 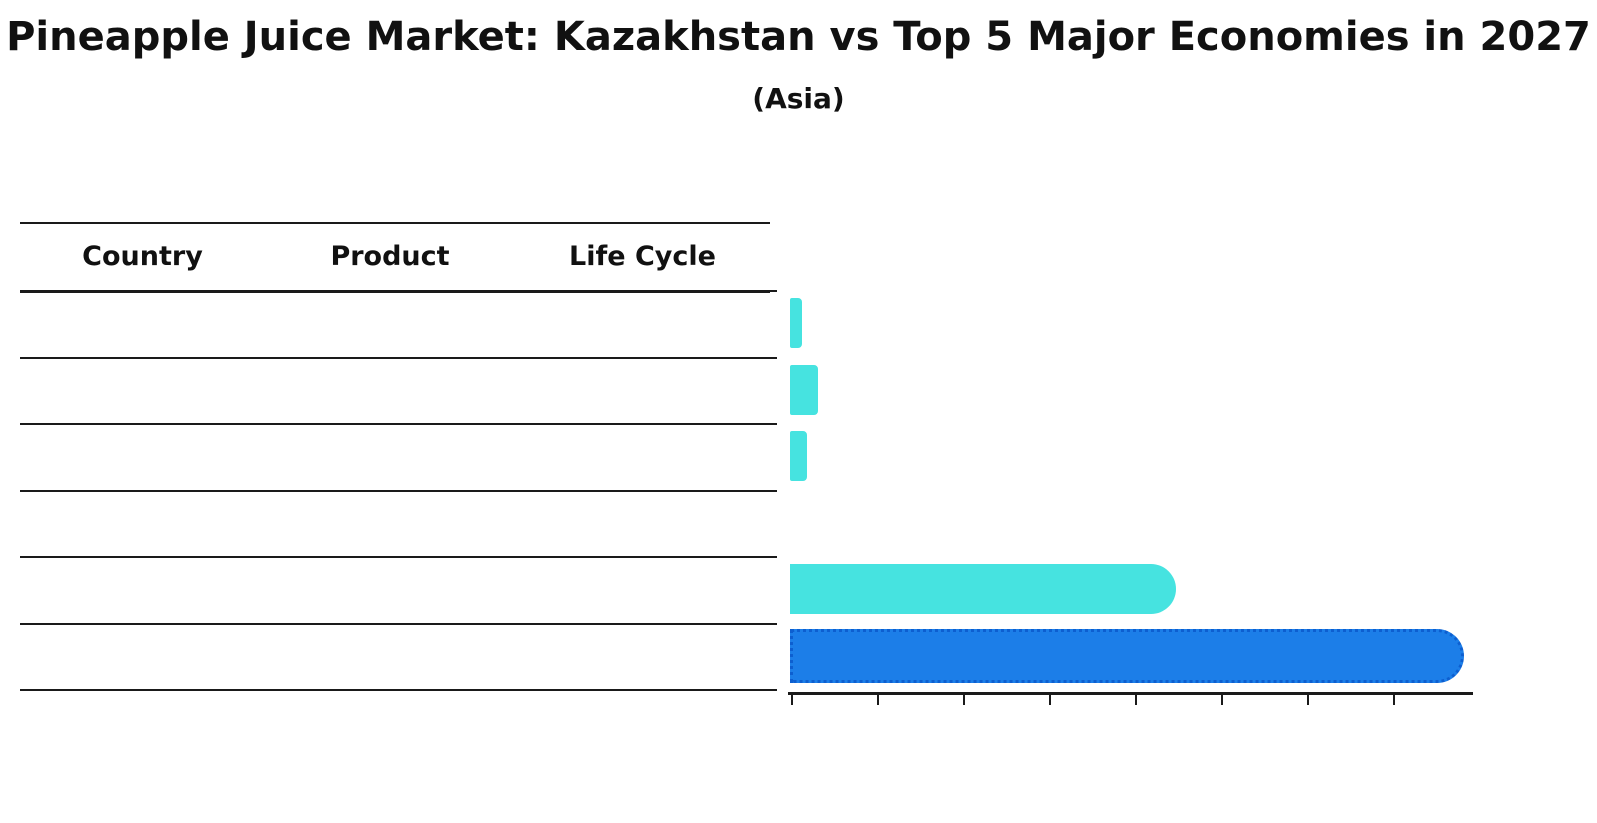 I want to click on column-header-country: Country, so click(x=142, y=256).